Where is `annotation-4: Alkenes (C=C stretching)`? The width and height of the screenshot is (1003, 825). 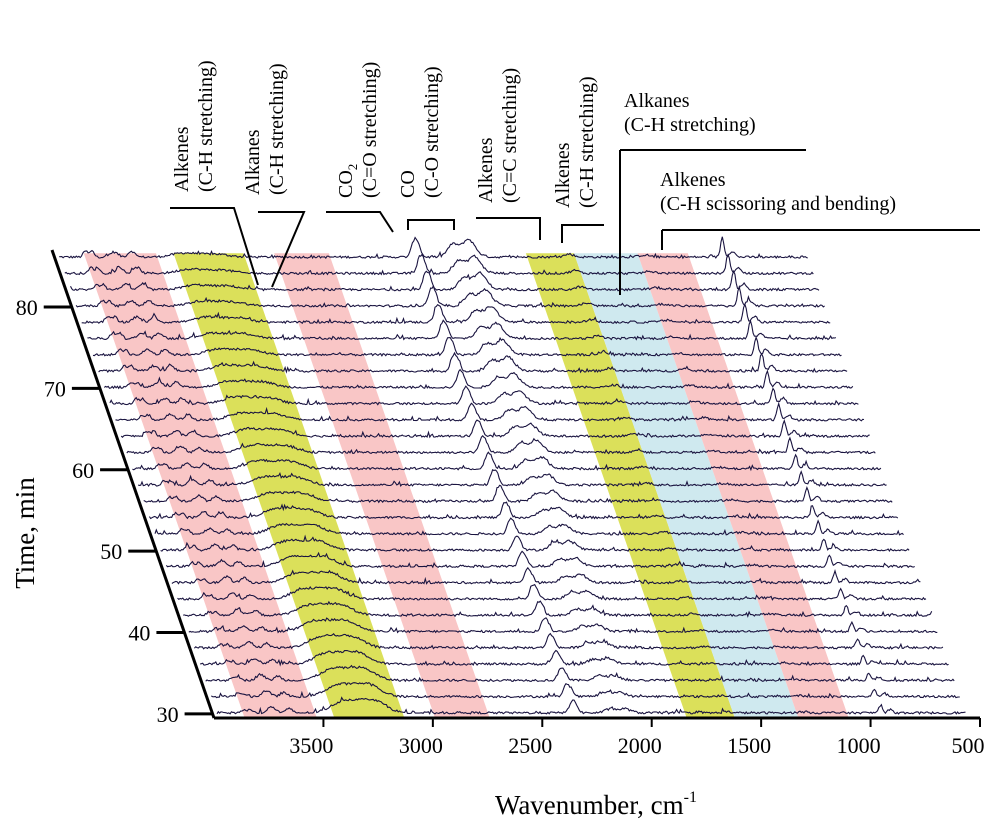
annotation-4: Alkenes (C=C stretching) is located at coordinates (508, 154).